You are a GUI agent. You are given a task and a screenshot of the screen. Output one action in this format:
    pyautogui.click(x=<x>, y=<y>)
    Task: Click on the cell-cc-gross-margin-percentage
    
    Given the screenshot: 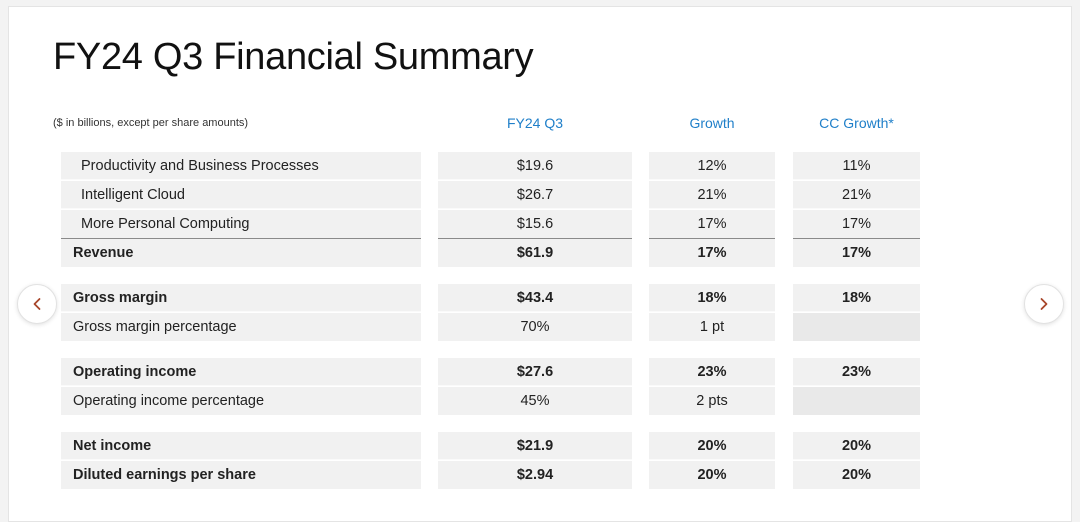 What is the action you would take?
    pyautogui.click(x=856, y=327)
    